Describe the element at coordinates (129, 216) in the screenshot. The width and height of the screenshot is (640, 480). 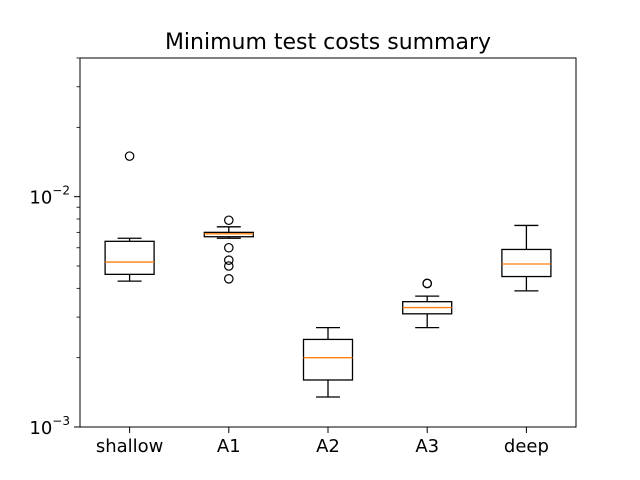
I see `box-shallow` at that location.